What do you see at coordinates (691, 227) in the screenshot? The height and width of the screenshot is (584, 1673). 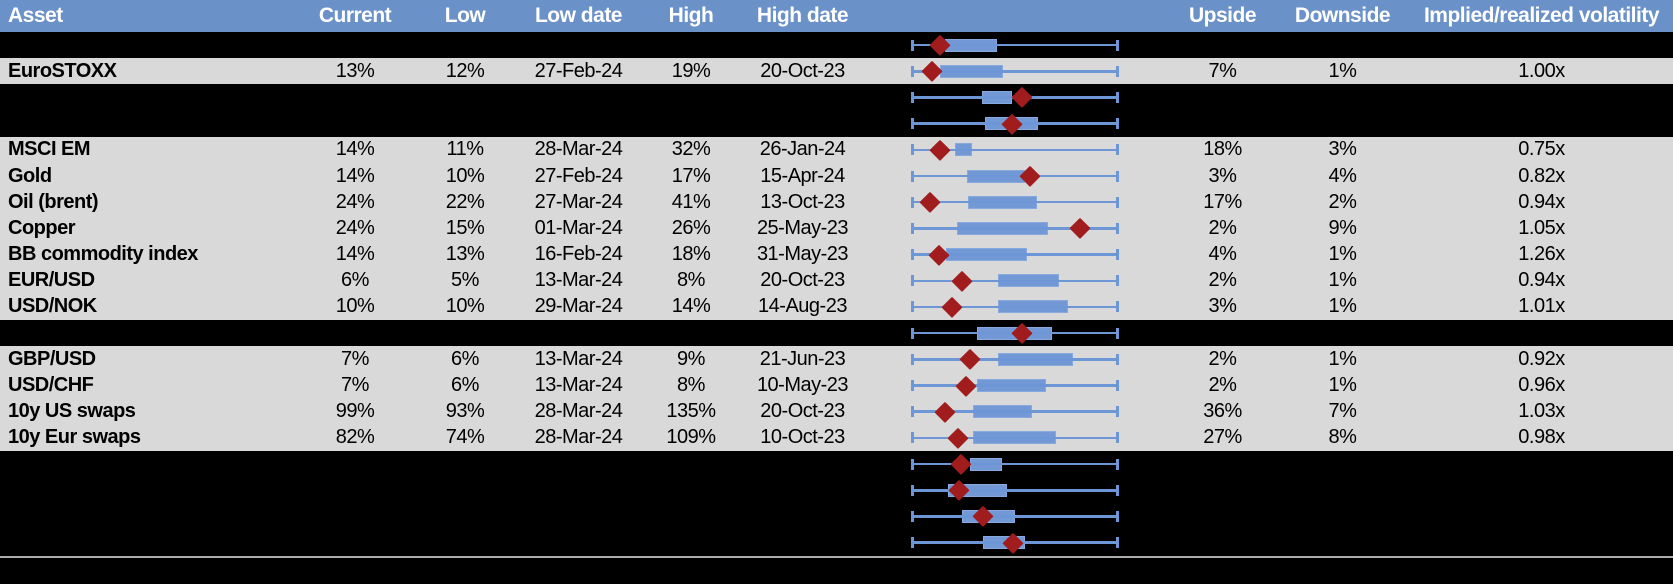 I see `cell-high: 26%` at bounding box center [691, 227].